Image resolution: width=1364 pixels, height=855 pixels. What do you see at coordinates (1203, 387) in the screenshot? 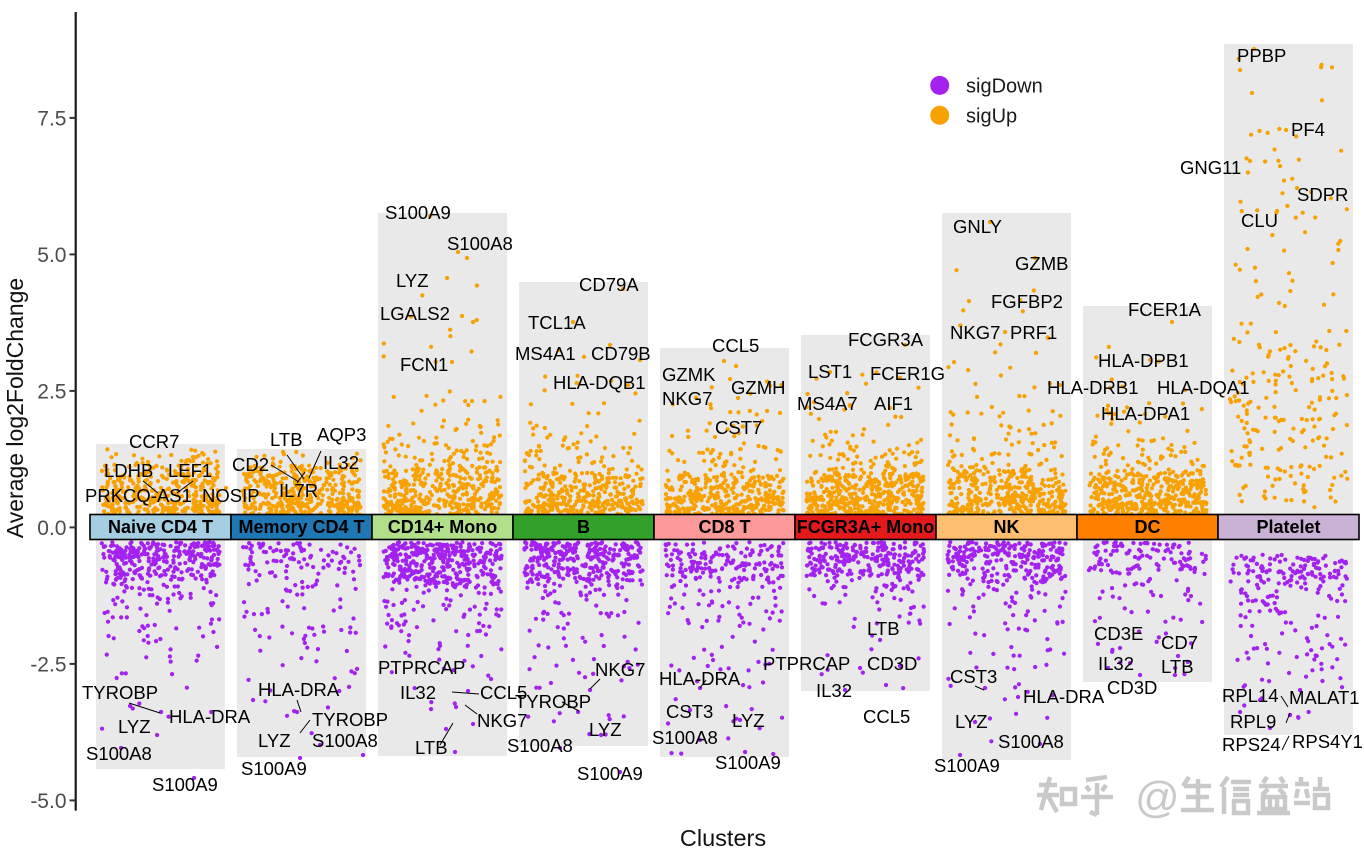
I see `svg-text: HLA-DQA1` at bounding box center [1203, 387].